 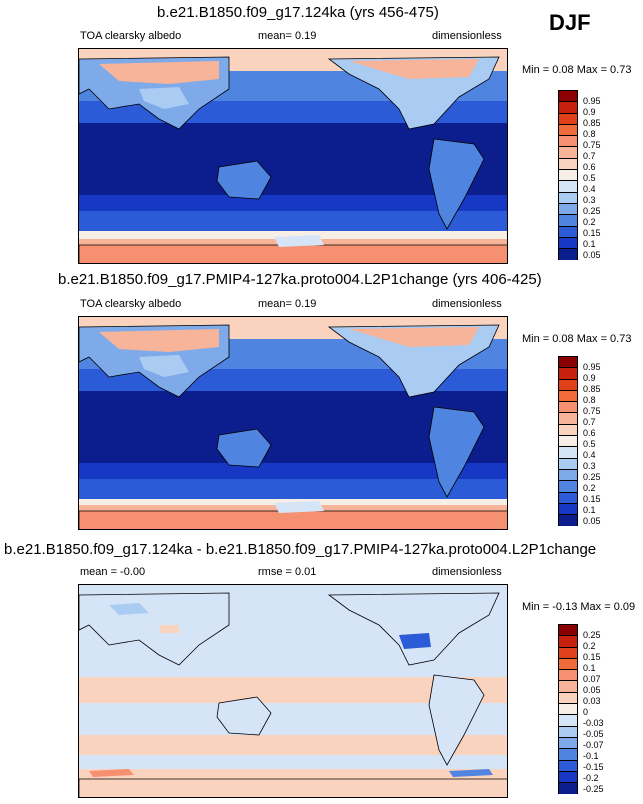 I want to click on season-label: DJF, so click(x=570, y=22).